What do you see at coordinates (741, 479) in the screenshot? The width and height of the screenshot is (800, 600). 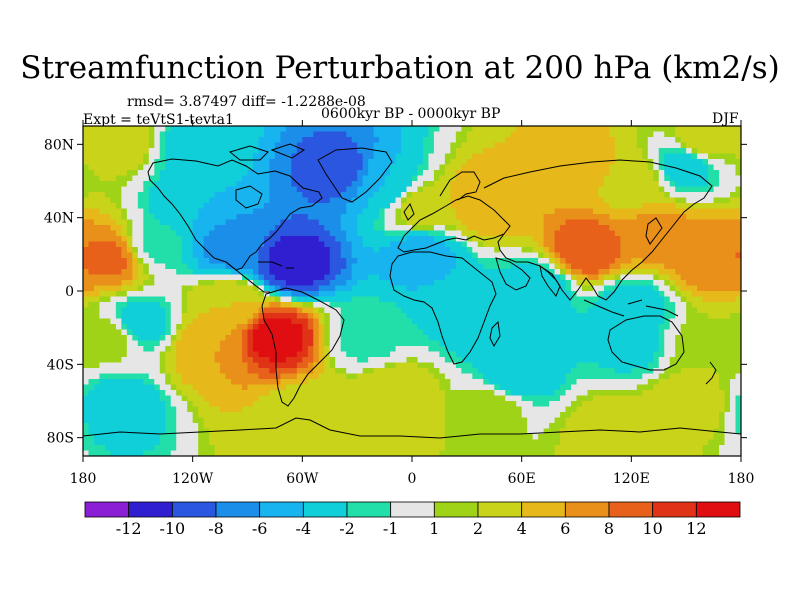 I see `x-tick-label: 180` at bounding box center [741, 479].